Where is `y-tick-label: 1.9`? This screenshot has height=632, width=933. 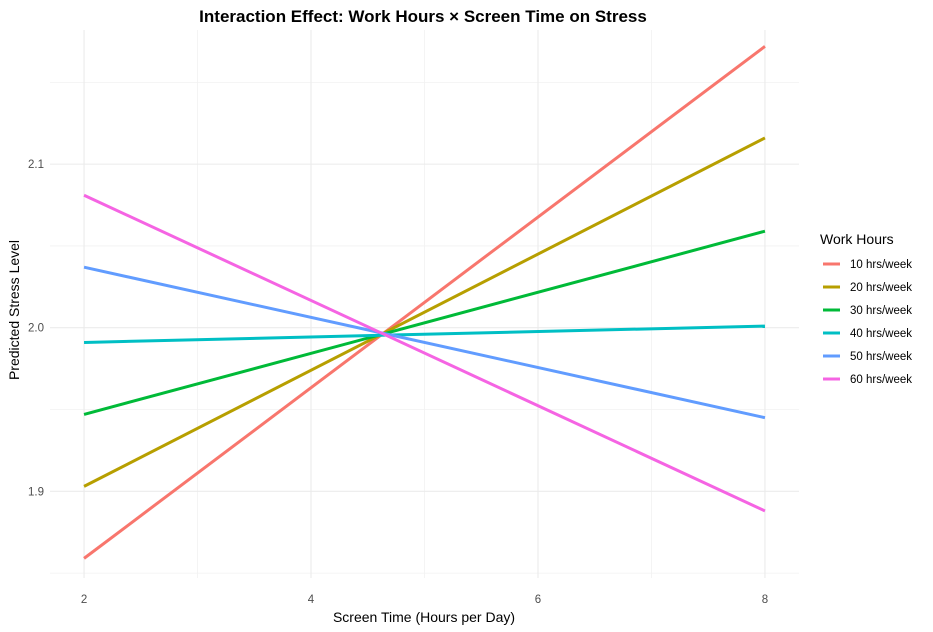
y-tick-label: 1.9 is located at coordinates (36, 492).